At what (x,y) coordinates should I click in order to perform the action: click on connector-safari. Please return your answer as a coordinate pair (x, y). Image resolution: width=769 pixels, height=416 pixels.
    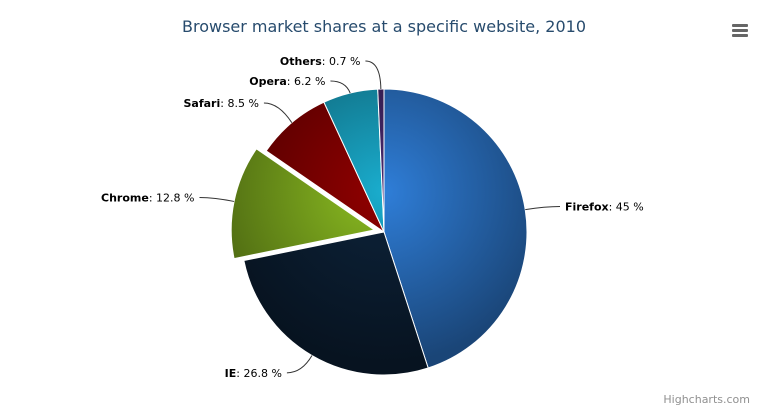
    Looking at the image, I should click on (278, 112).